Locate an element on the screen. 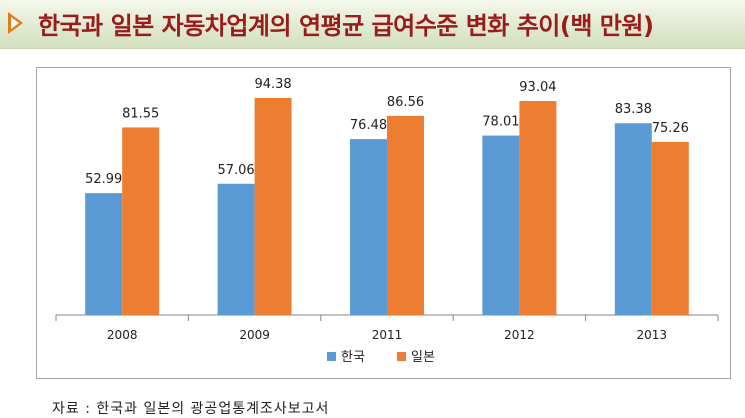 The image size is (745, 418). data-label: 81.55 is located at coordinates (140, 113).